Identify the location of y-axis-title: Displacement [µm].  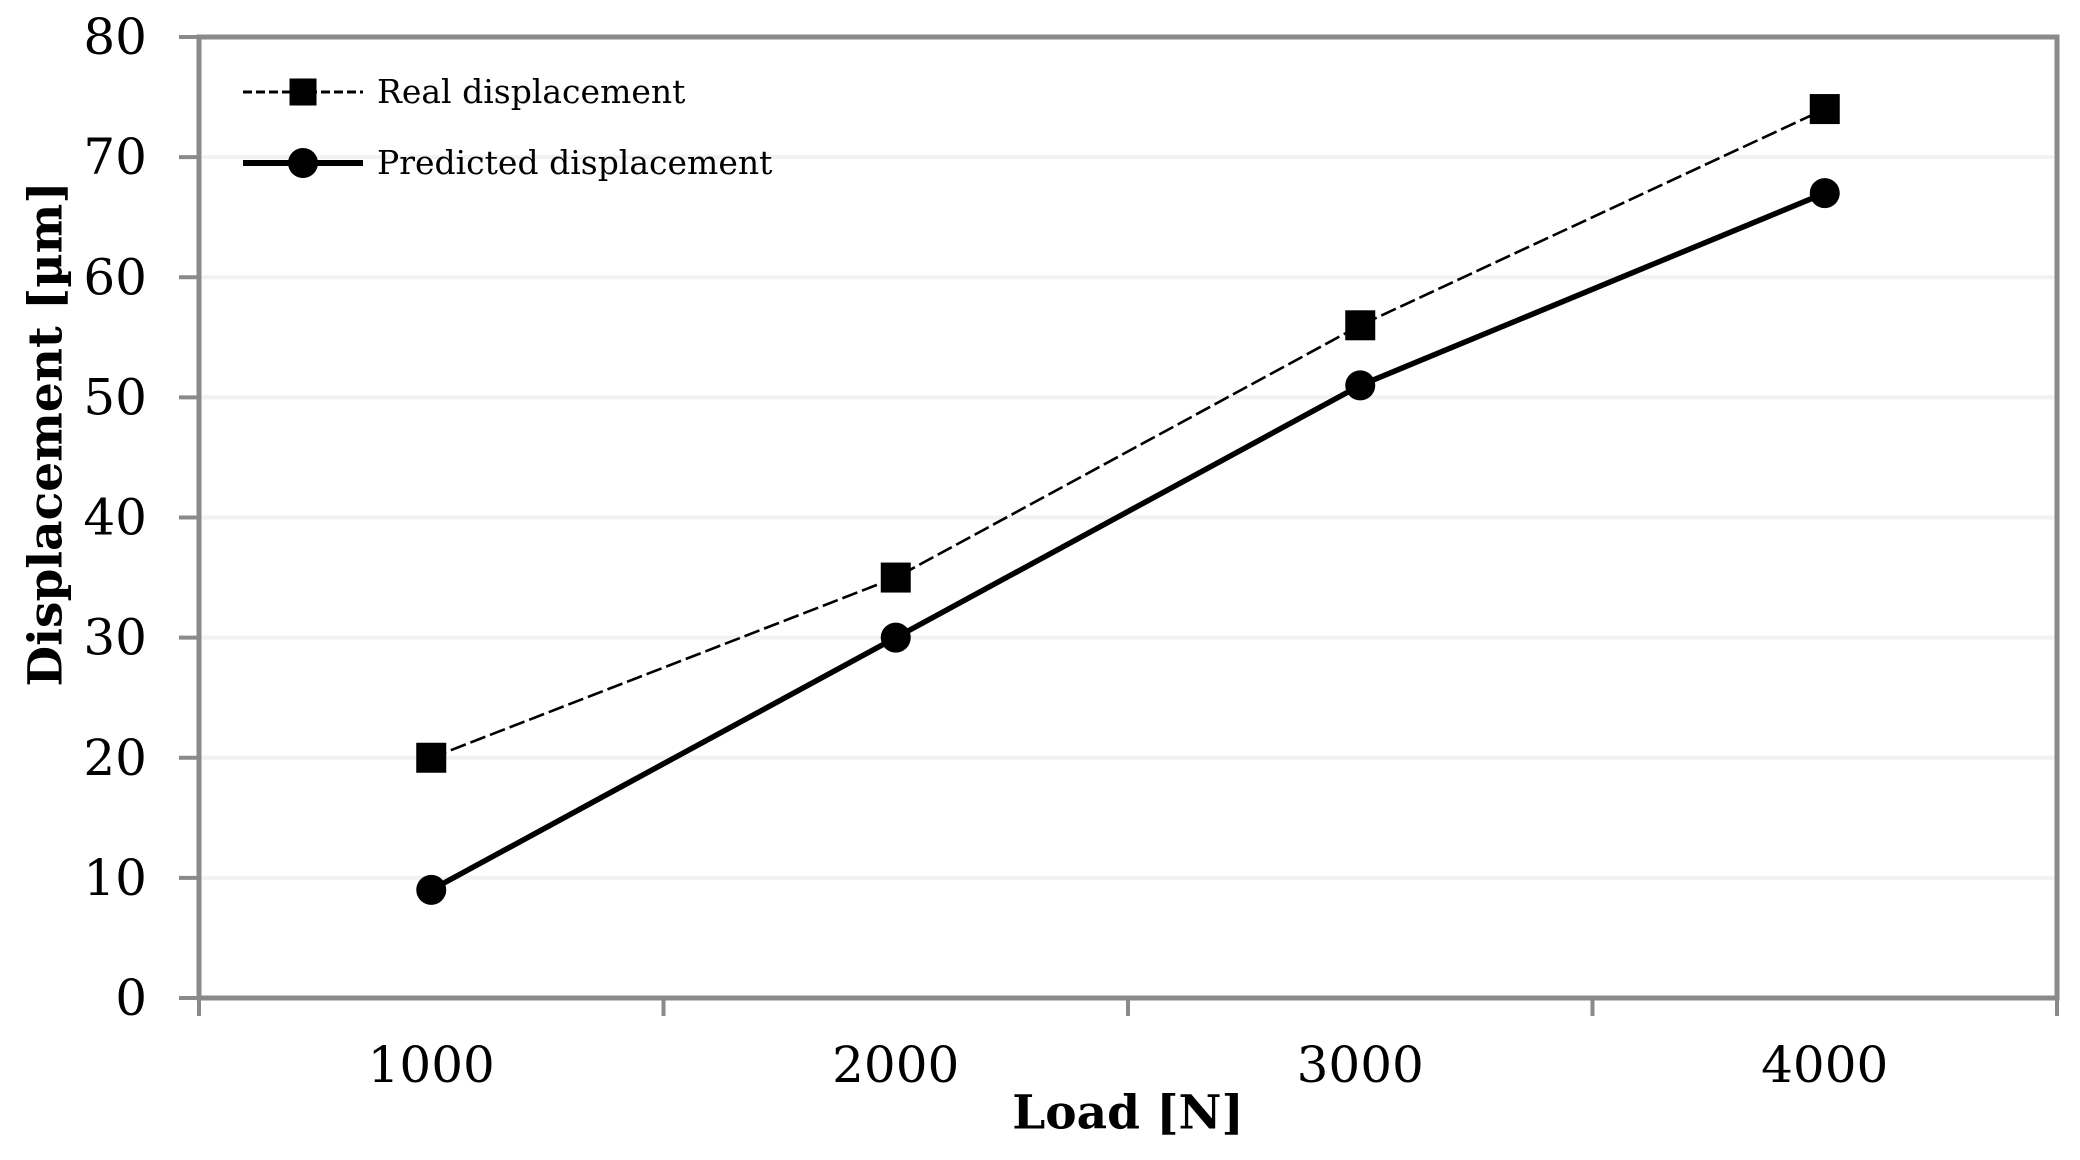
(46, 434).